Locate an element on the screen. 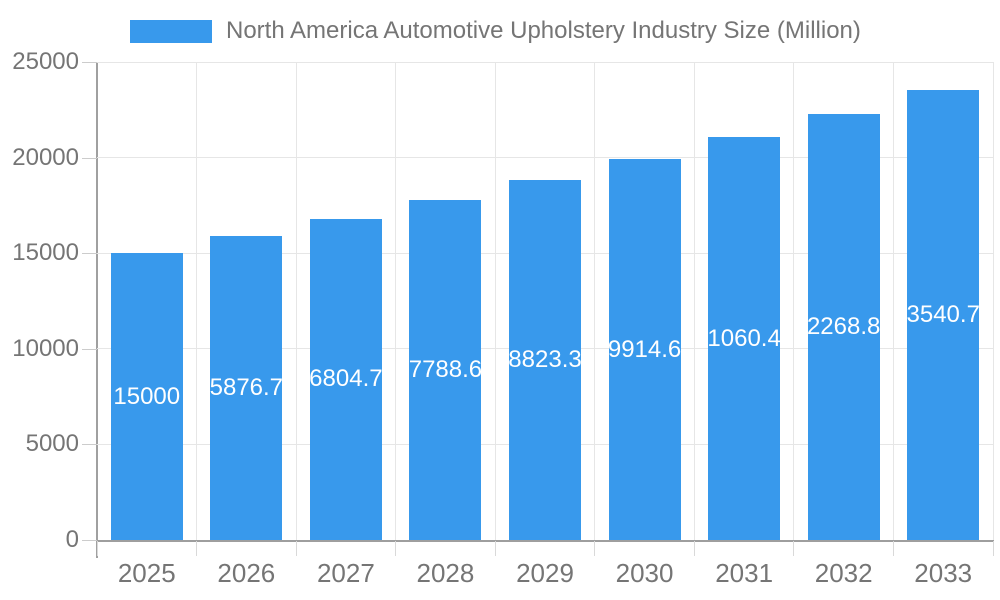 This screenshot has height=600, width=1000. y-axis-tick-label: 10000 is located at coordinates (45, 348).